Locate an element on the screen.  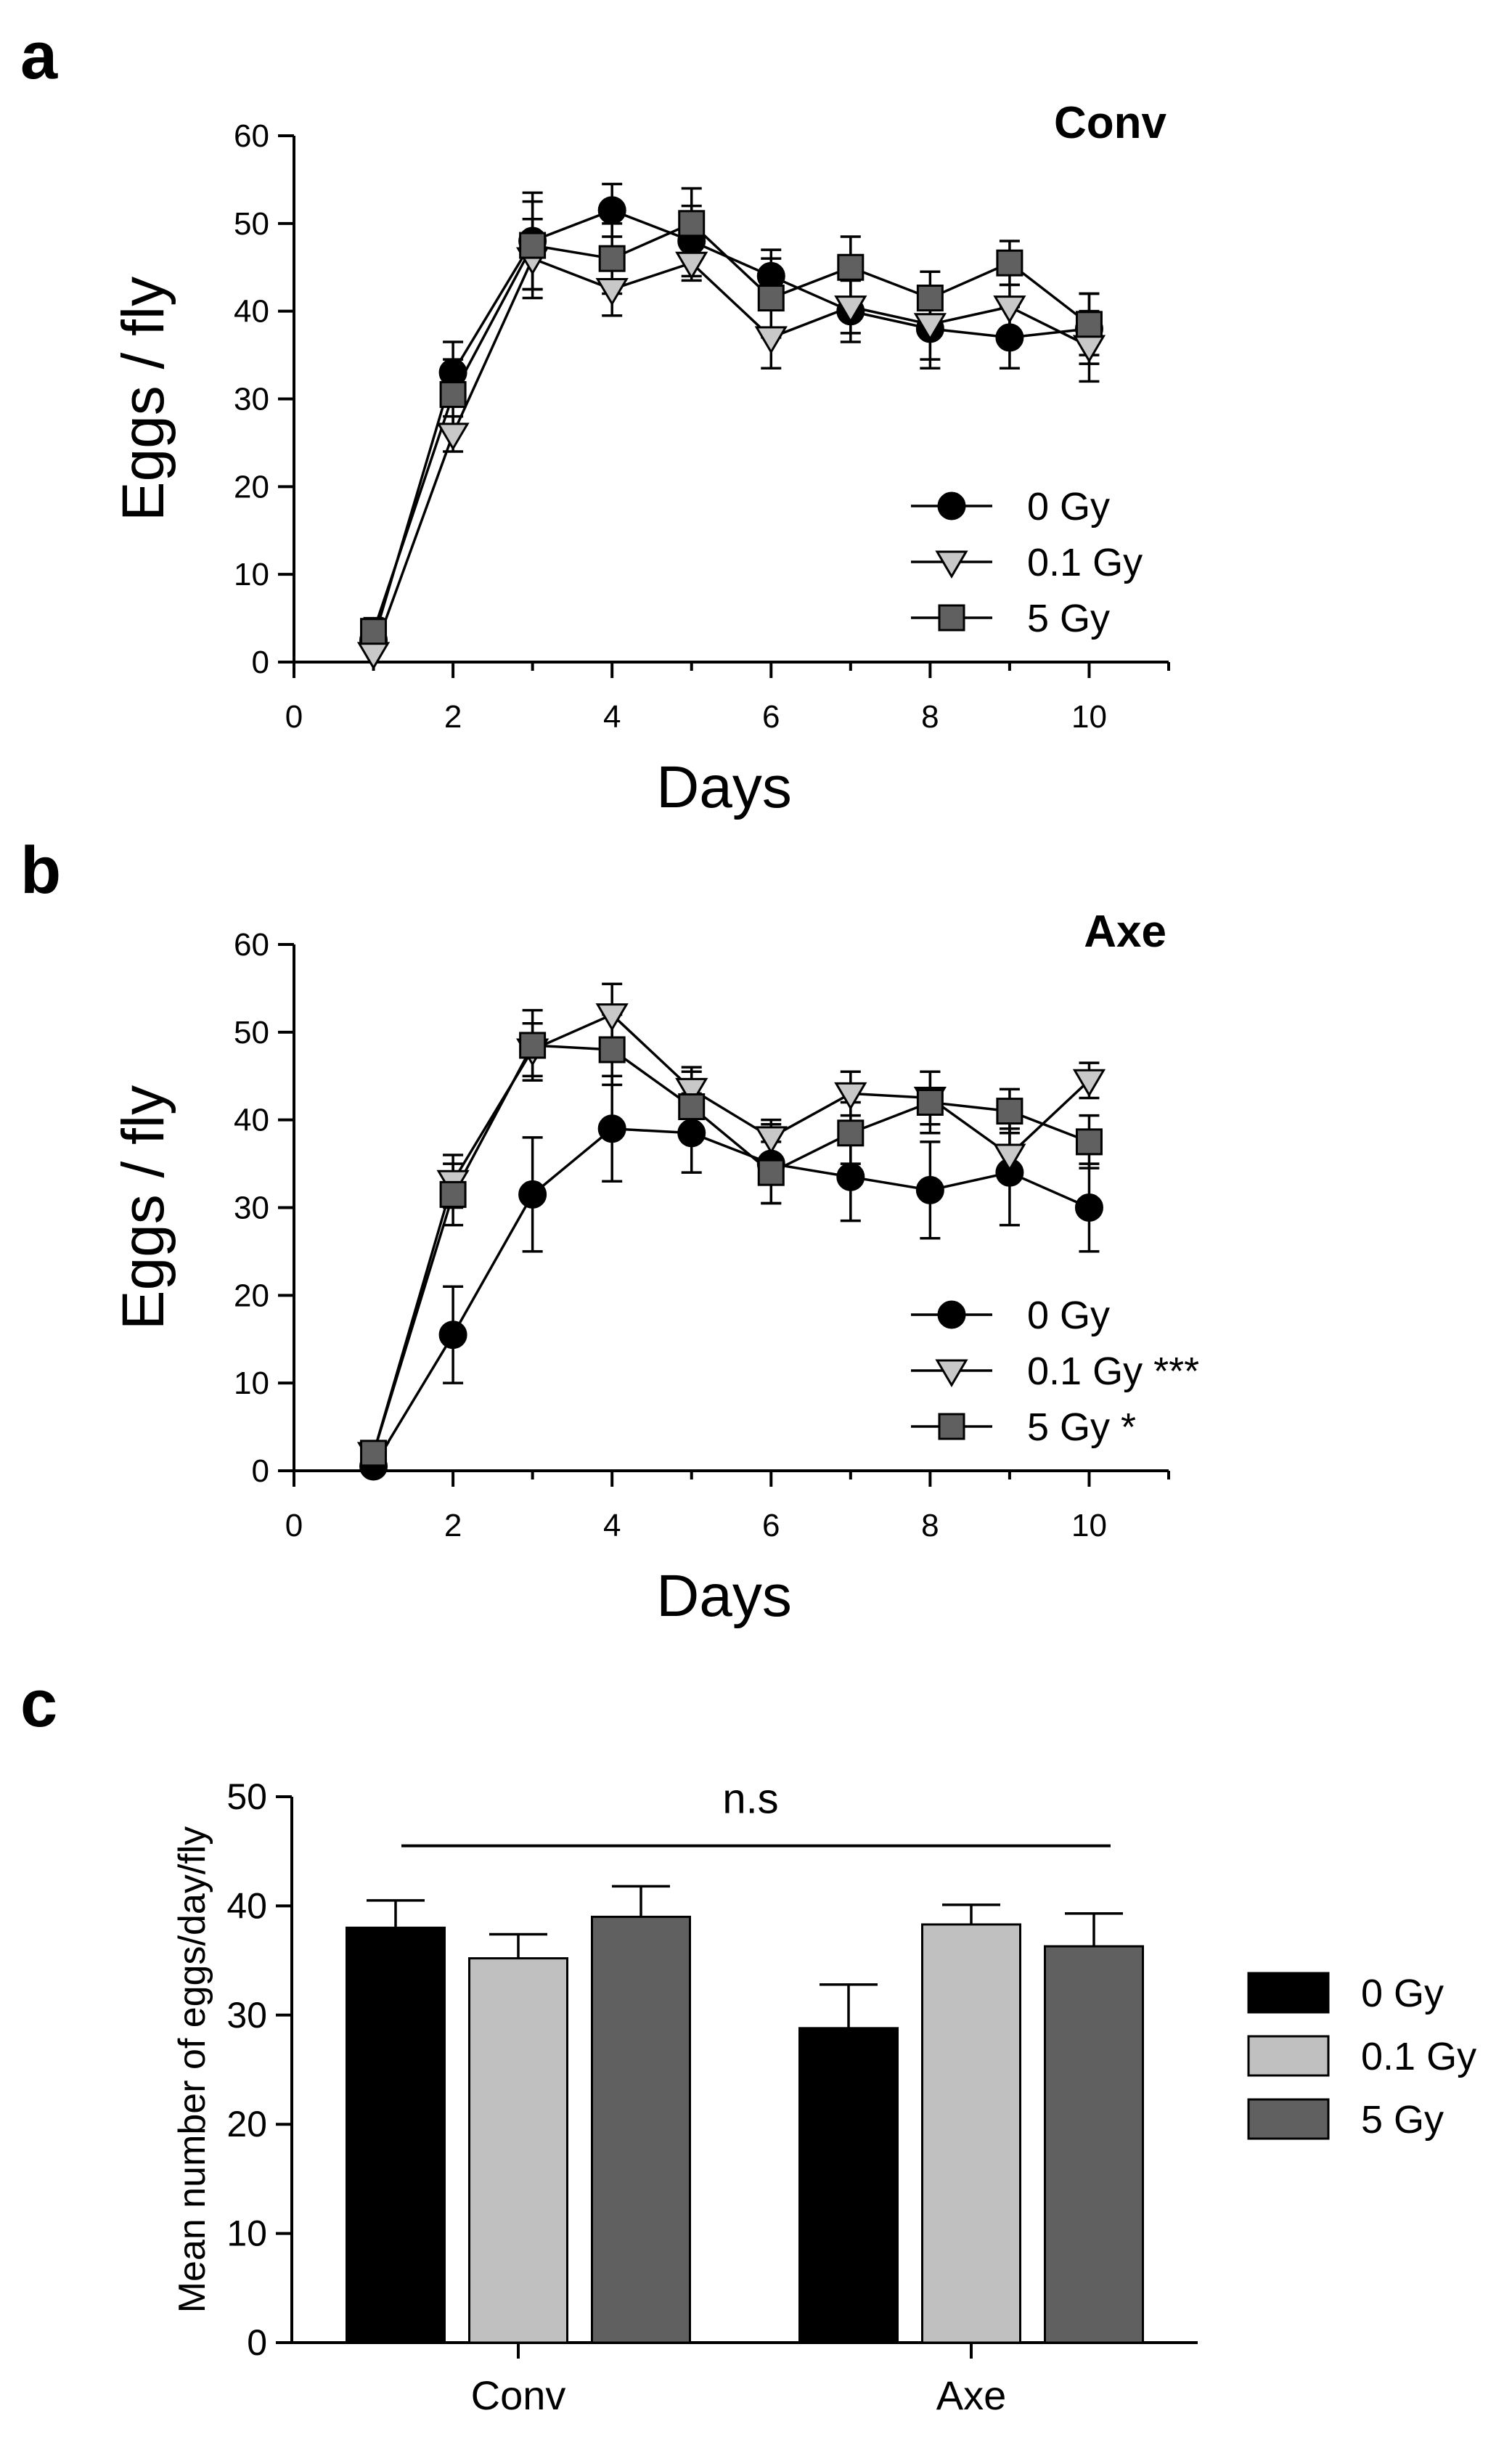
panel-letter-b: b is located at coordinates (40, 870).